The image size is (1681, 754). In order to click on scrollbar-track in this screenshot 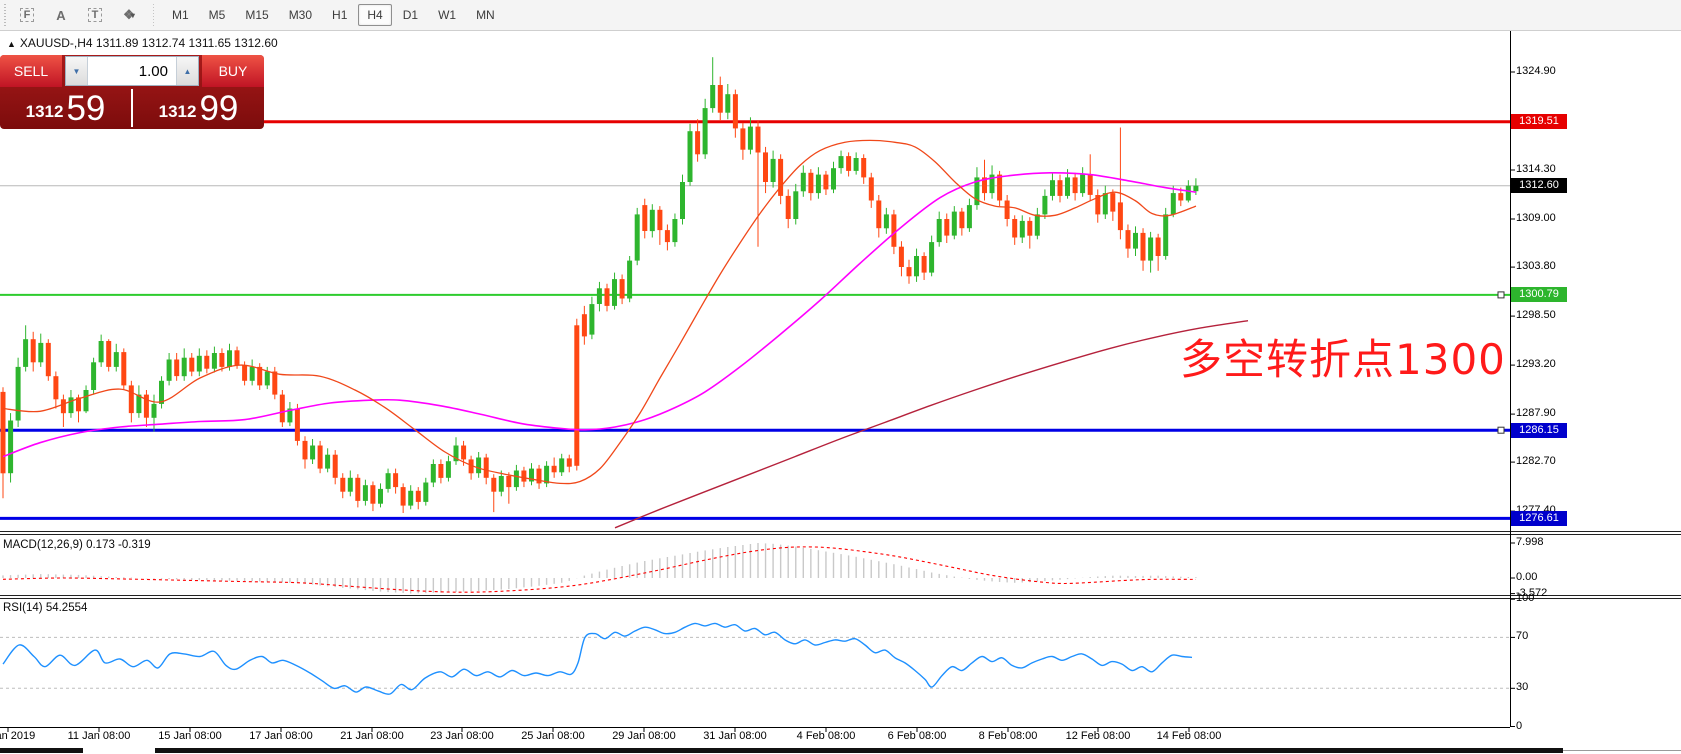, I will do `click(1622, 750)`.